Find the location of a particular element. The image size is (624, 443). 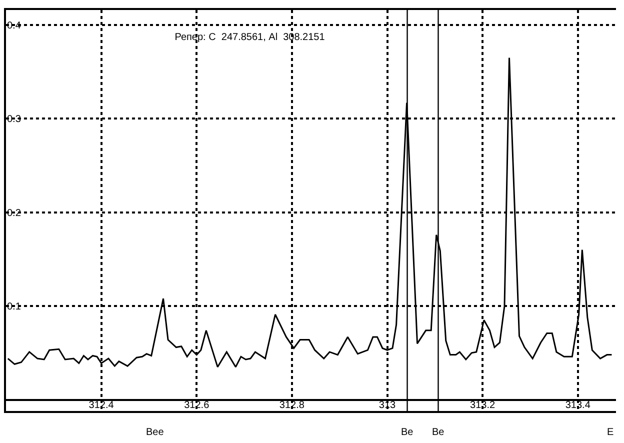

text: Bee is located at coordinates (155, 432).